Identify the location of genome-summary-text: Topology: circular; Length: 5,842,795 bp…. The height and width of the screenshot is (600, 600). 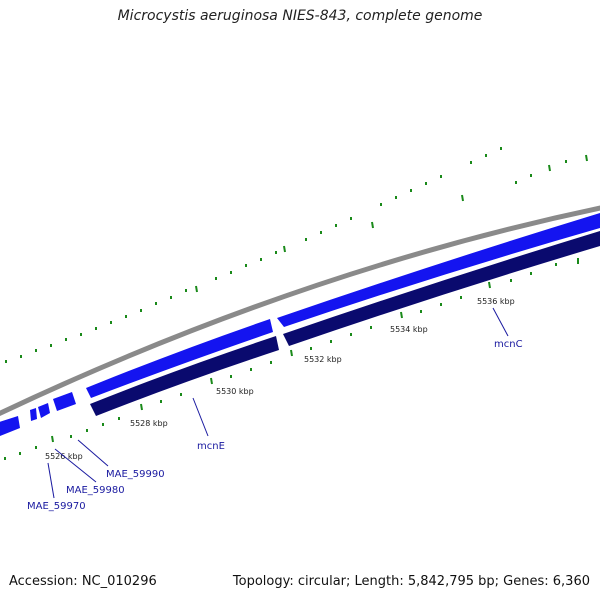
(411, 581).